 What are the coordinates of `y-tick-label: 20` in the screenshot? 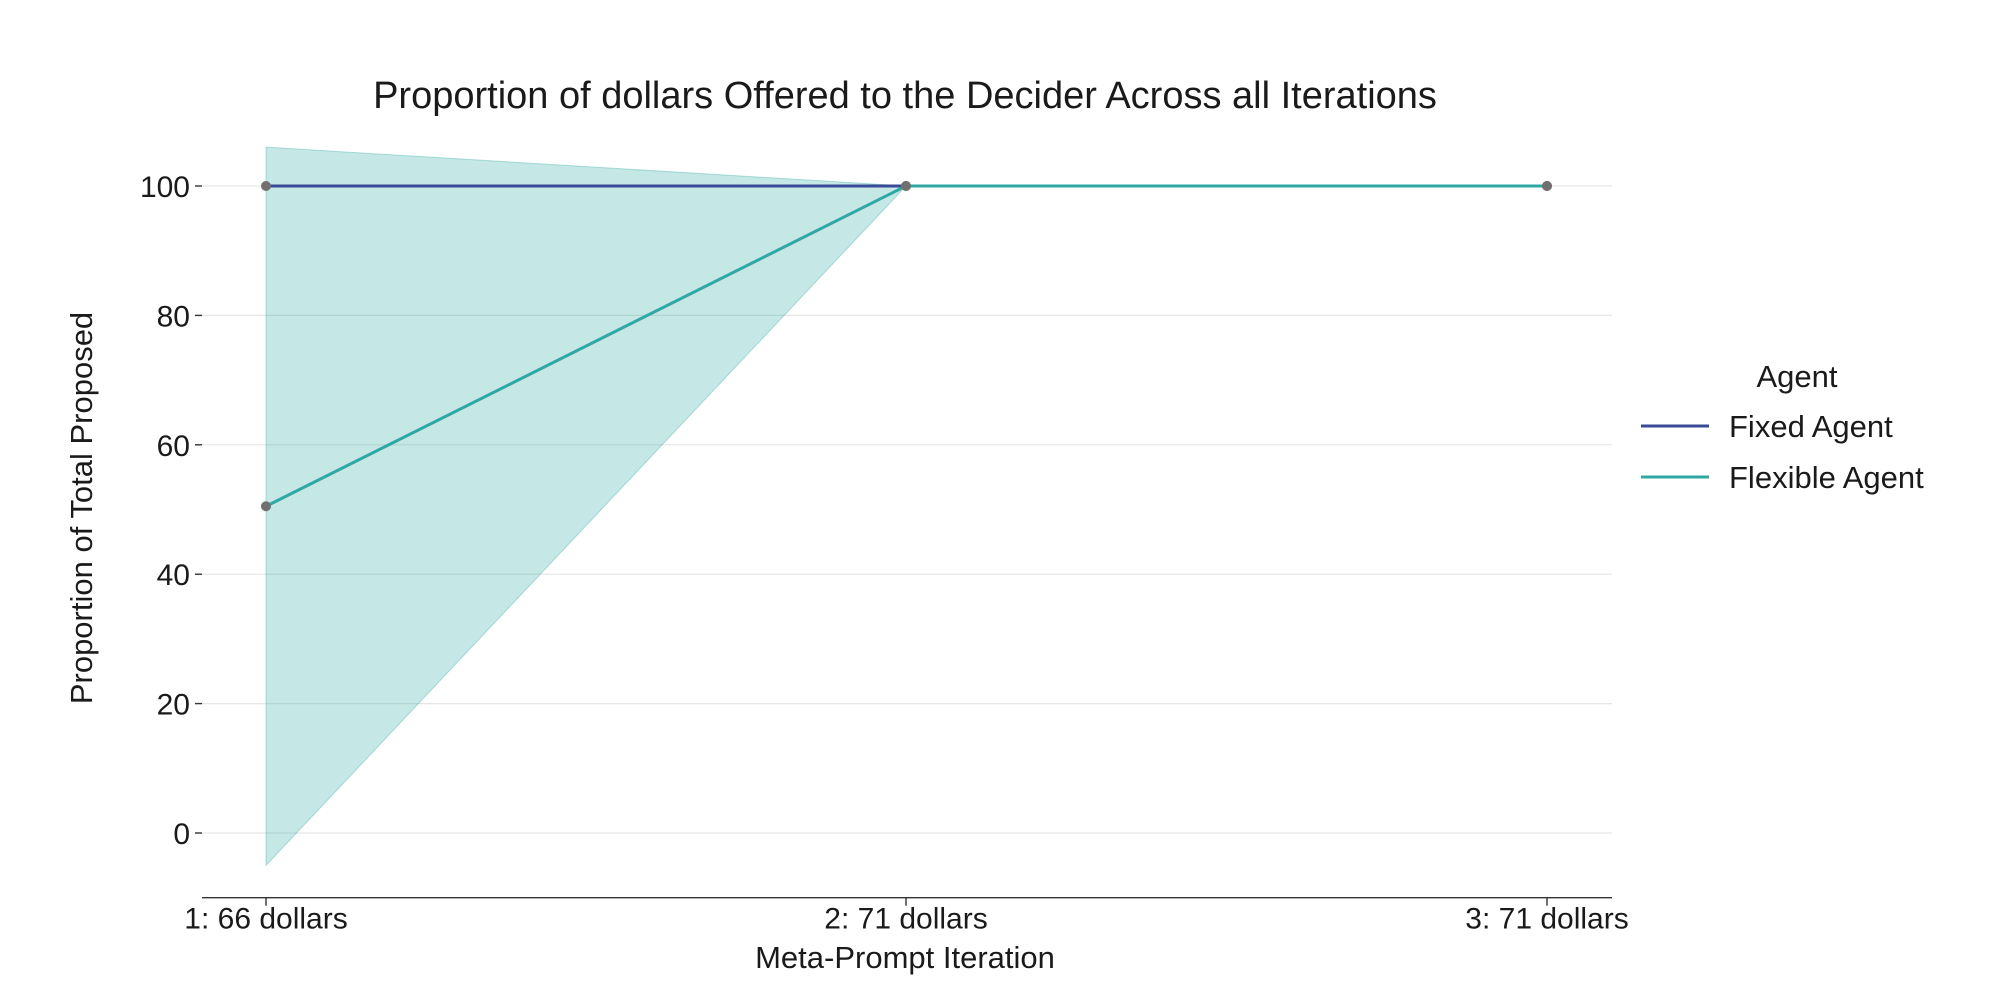 It's located at (173, 705).